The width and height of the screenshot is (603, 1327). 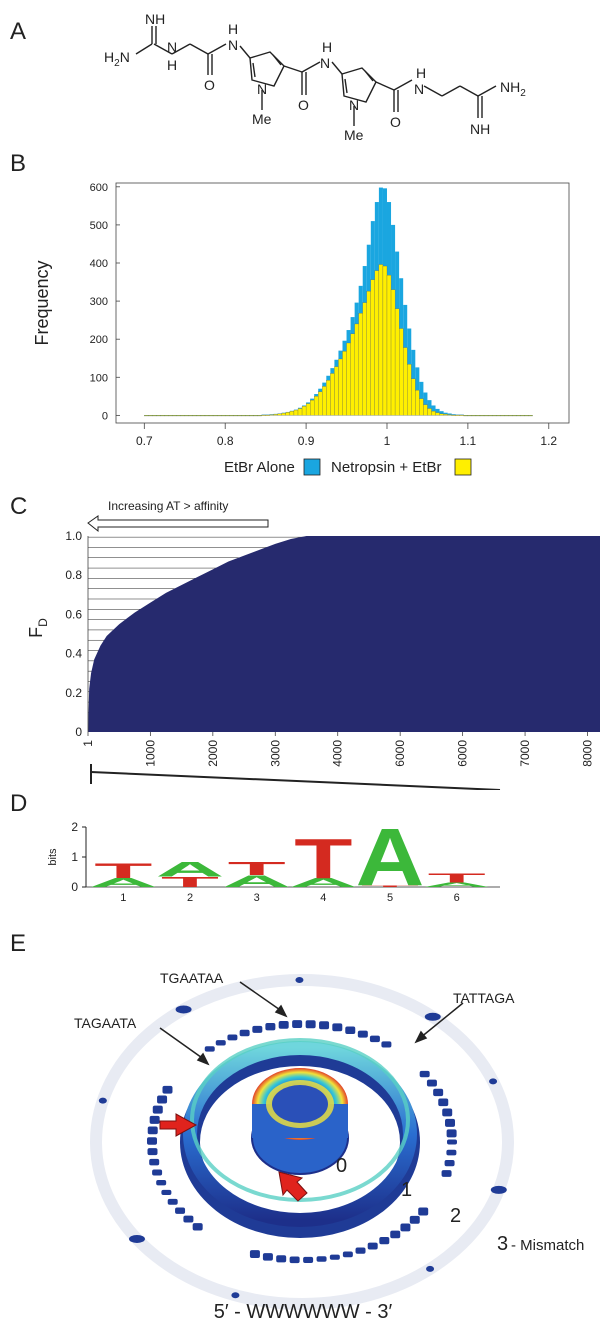 What do you see at coordinates (525, 753) in the screenshot?
I see `area-x-tick-label: 7000` at bounding box center [525, 753].